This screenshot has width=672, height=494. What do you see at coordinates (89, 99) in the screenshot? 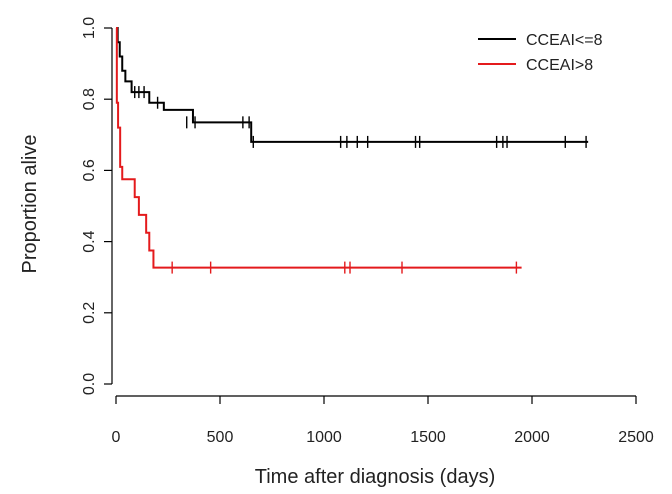
I see `y-tick-label: 0.8` at bounding box center [89, 99].